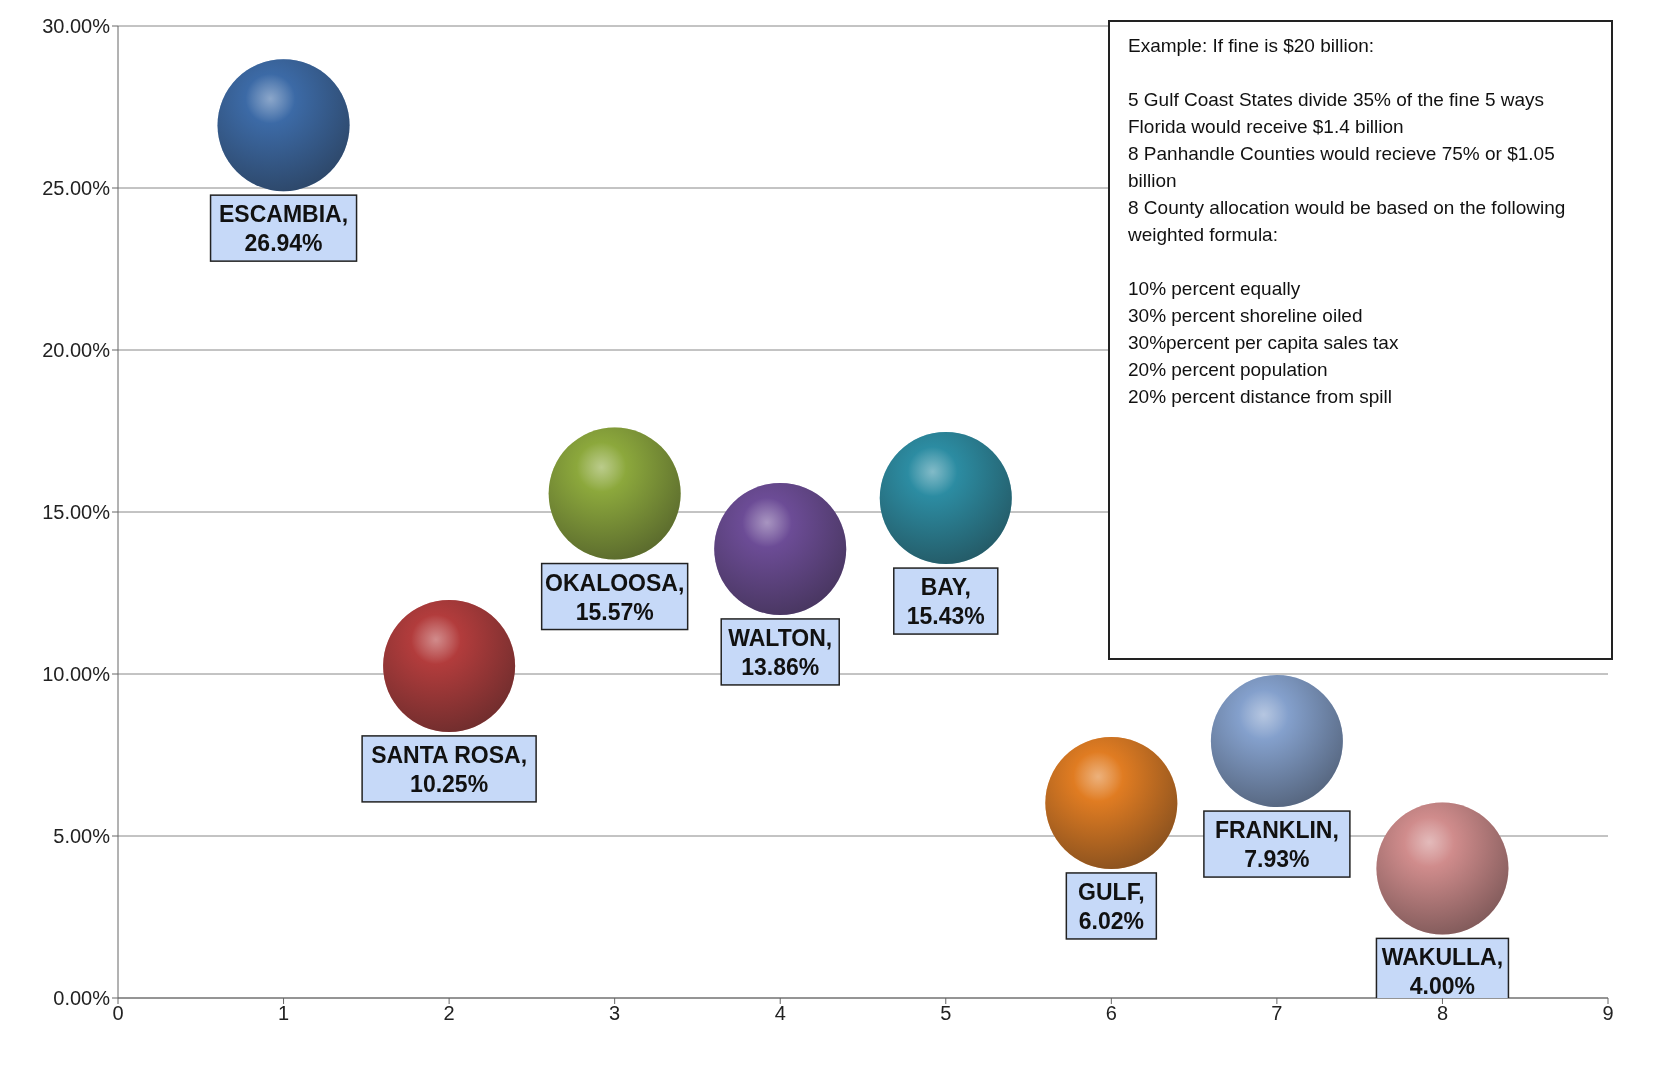 This screenshot has height=1072, width=1669. I want to click on x-tick-label: 8, so click(1442, 1013).